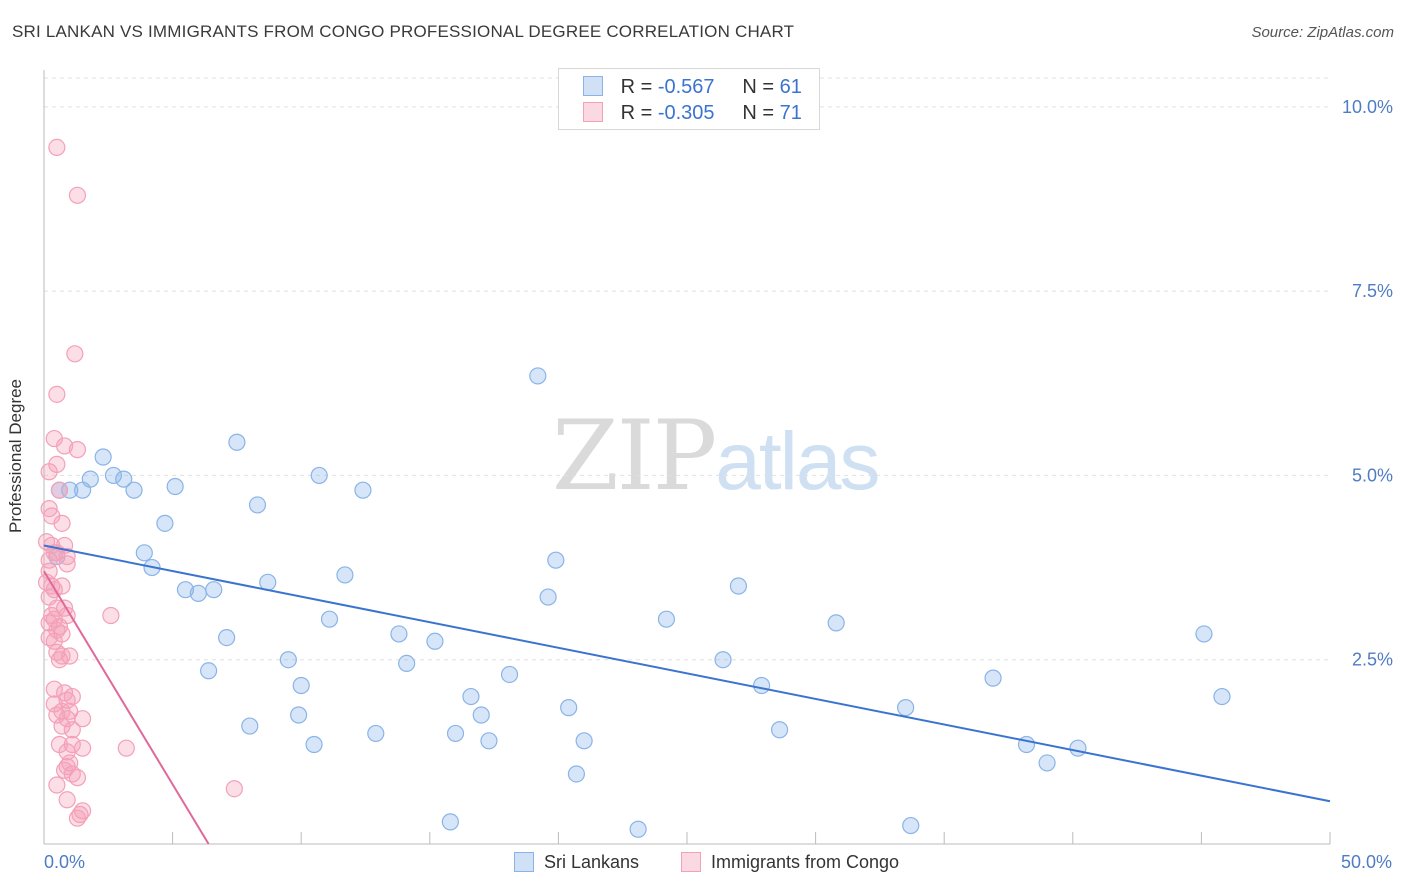 The height and width of the screenshot is (892, 1406). What do you see at coordinates (1372, 660) in the screenshot?
I see `y-tick-label: 2.5%` at bounding box center [1372, 660].